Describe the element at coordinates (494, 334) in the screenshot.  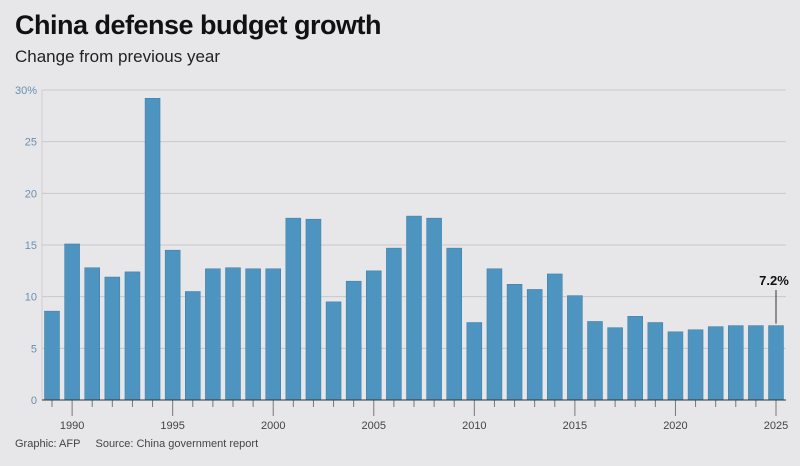
I see `bar-2011` at that location.